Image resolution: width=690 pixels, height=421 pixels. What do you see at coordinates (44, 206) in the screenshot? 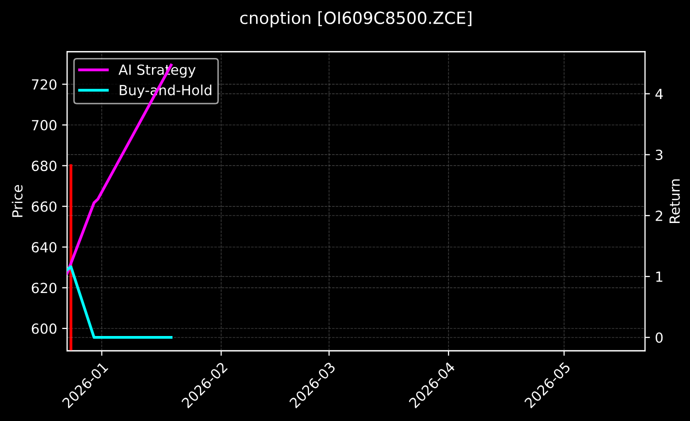
I see `y-tick-label: 660` at bounding box center [44, 206].